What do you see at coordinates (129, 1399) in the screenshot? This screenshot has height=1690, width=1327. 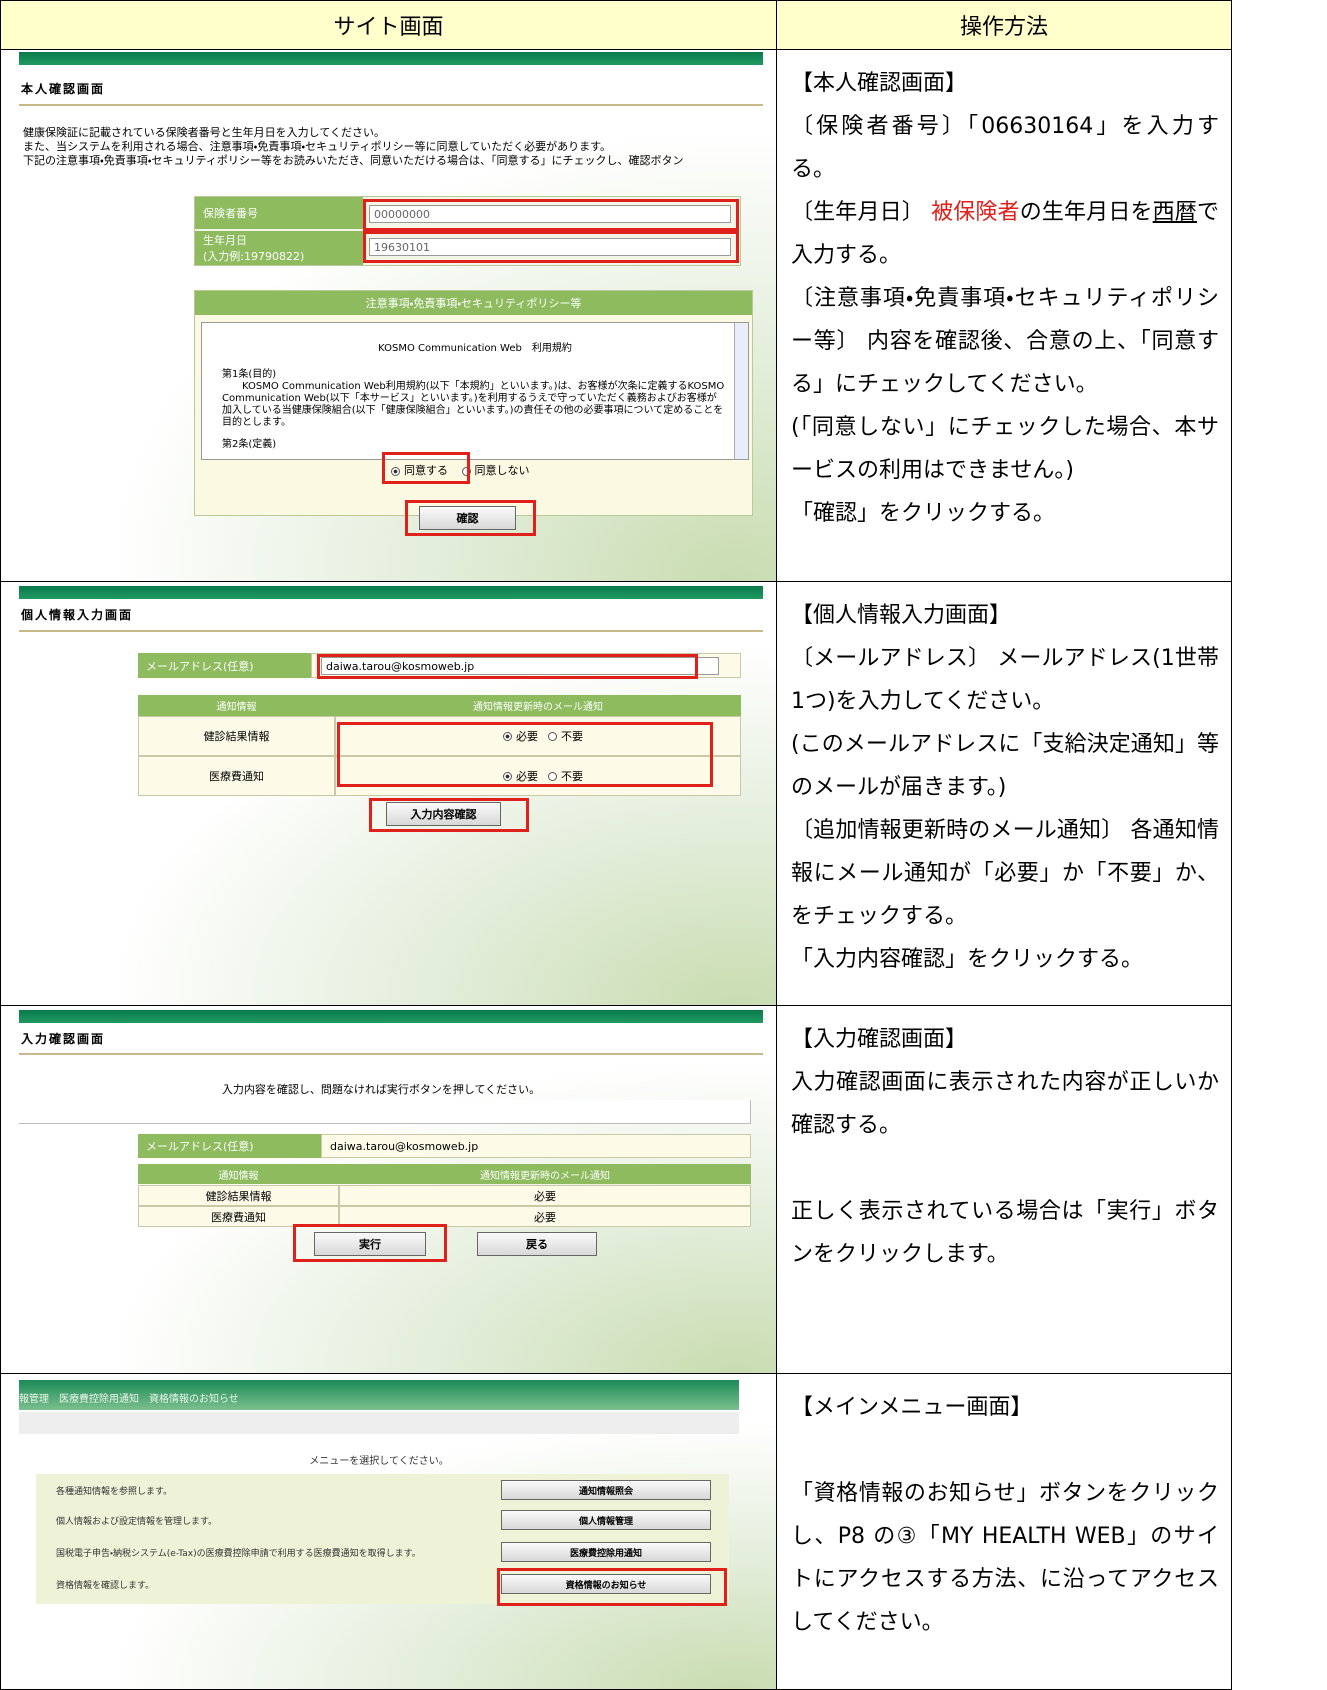 I see `menu-links: 報管理 医療費控除用通知 資格情報のお知らせ` at bounding box center [129, 1399].